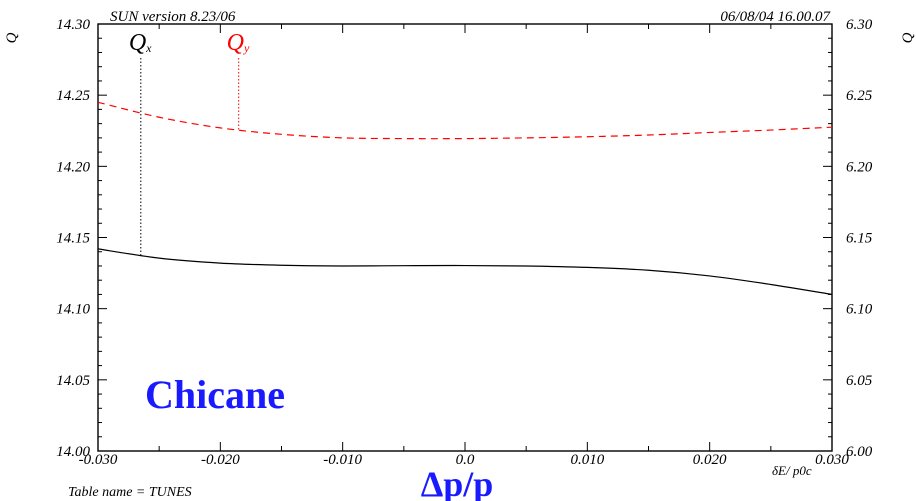 This screenshot has width=916, height=501. Describe the element at coordinates (98, 460) in the screenshot. I see `x-tick-label: -0.030` at that location.